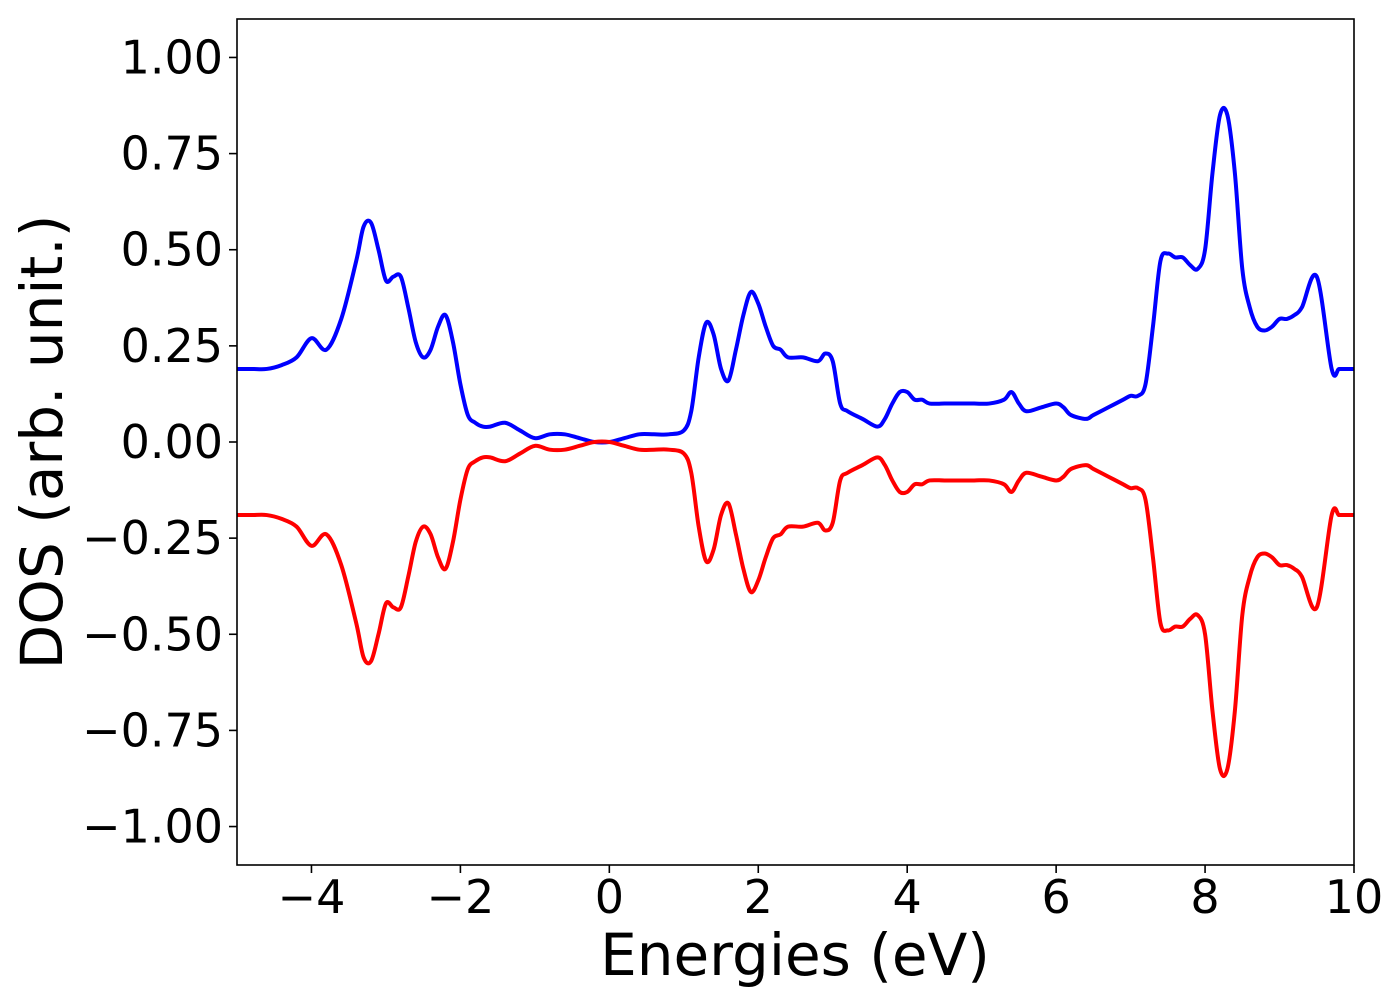 Image resolution: width=1400 pixels, height=1000 pixels. I want to click on y-tick-label: 0.75, so click(172, 154).